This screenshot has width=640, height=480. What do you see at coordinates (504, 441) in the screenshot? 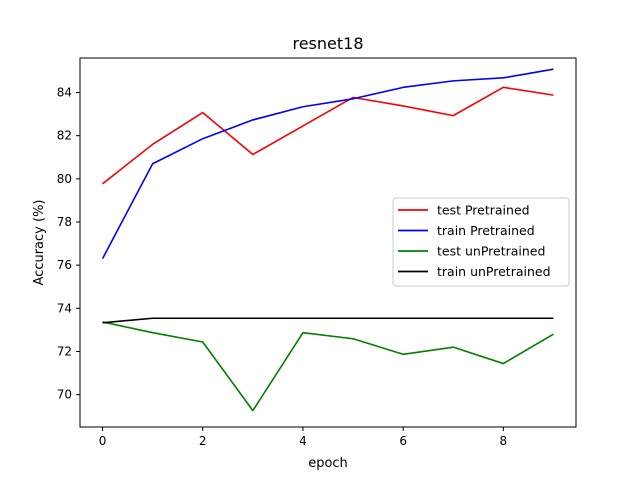
I see `x-tick-label: 8` at bounding box center [504, 441].